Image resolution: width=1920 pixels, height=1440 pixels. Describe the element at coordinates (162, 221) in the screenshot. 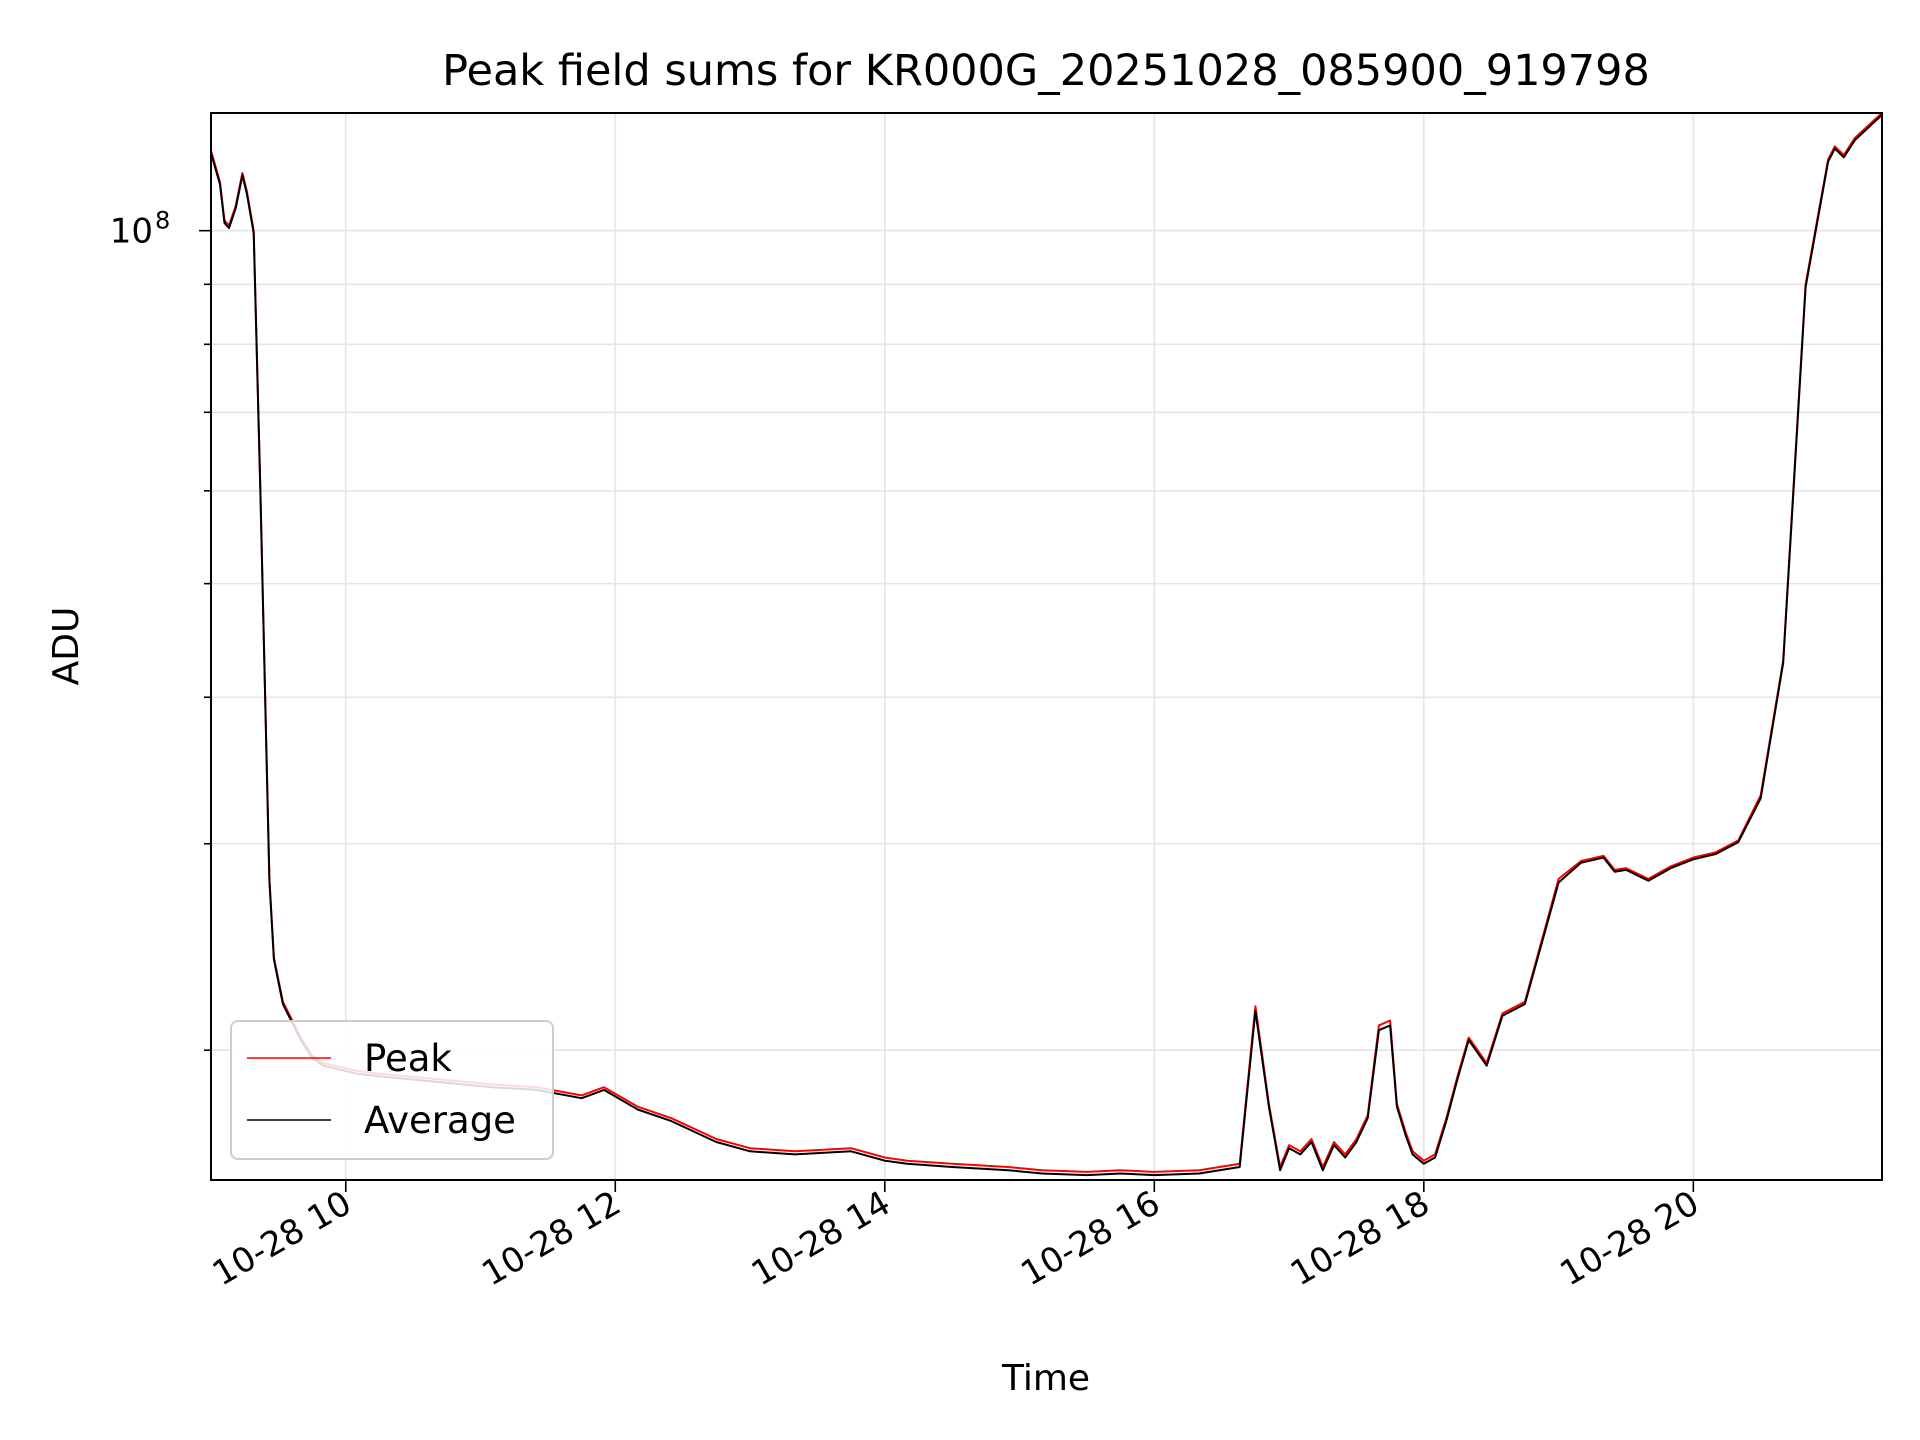

I see `y-tick-exponent: 8` at that location.